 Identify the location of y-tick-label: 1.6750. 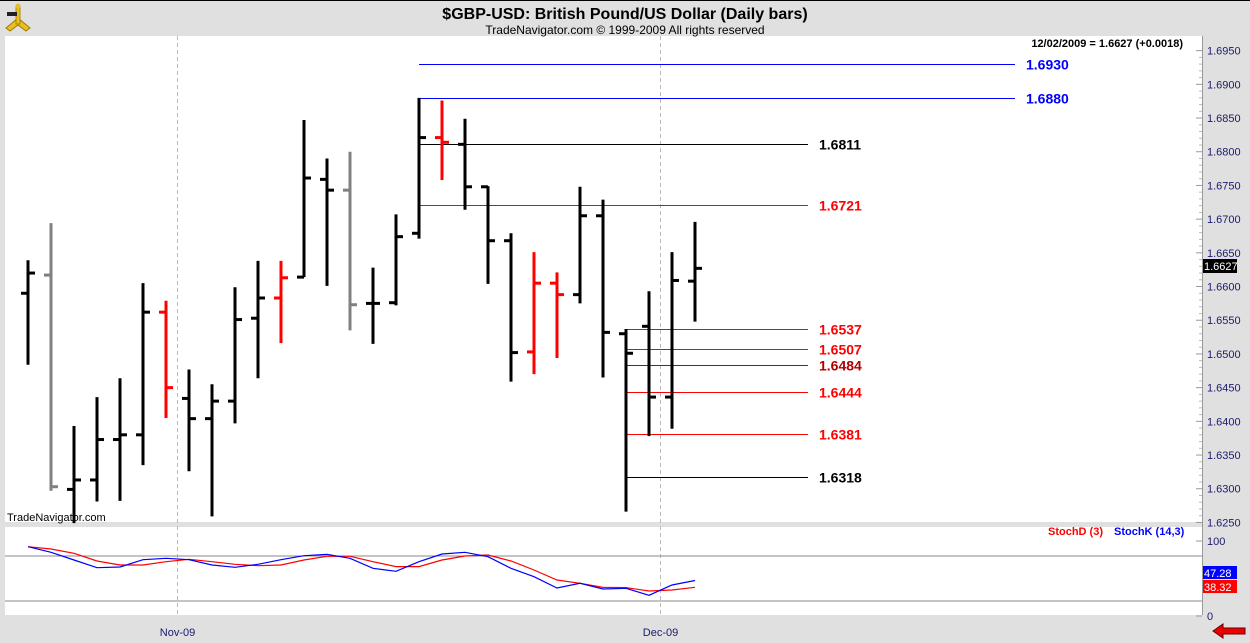
(1224, 186).